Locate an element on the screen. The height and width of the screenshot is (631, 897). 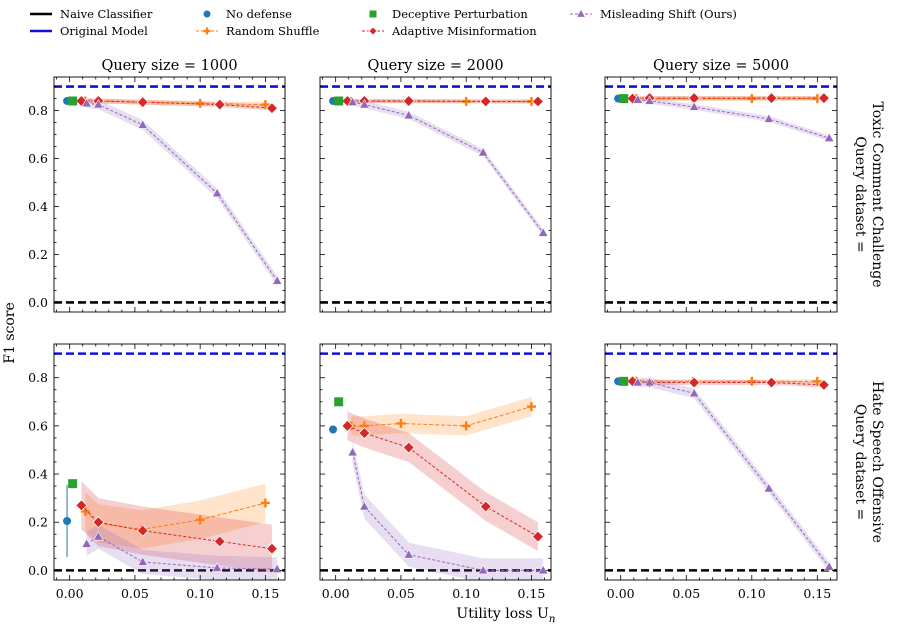
x-axis-label: Utility loss Un is located at coordinates (505, 615).